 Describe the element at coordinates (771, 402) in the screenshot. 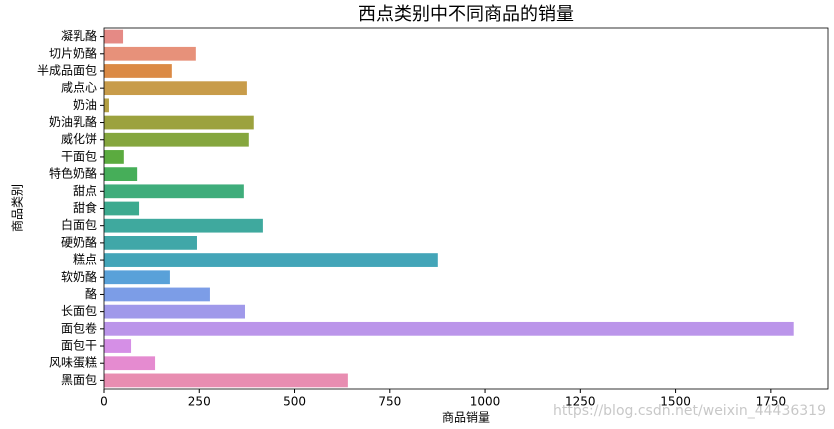

I see `x-tick-label: 1750` at that location.